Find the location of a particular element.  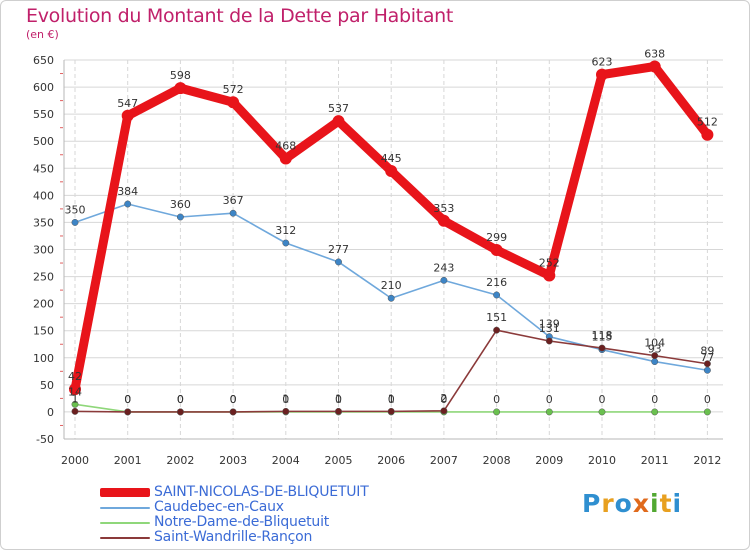

y-tick-label: 200 is located at coordinates (43, 304).